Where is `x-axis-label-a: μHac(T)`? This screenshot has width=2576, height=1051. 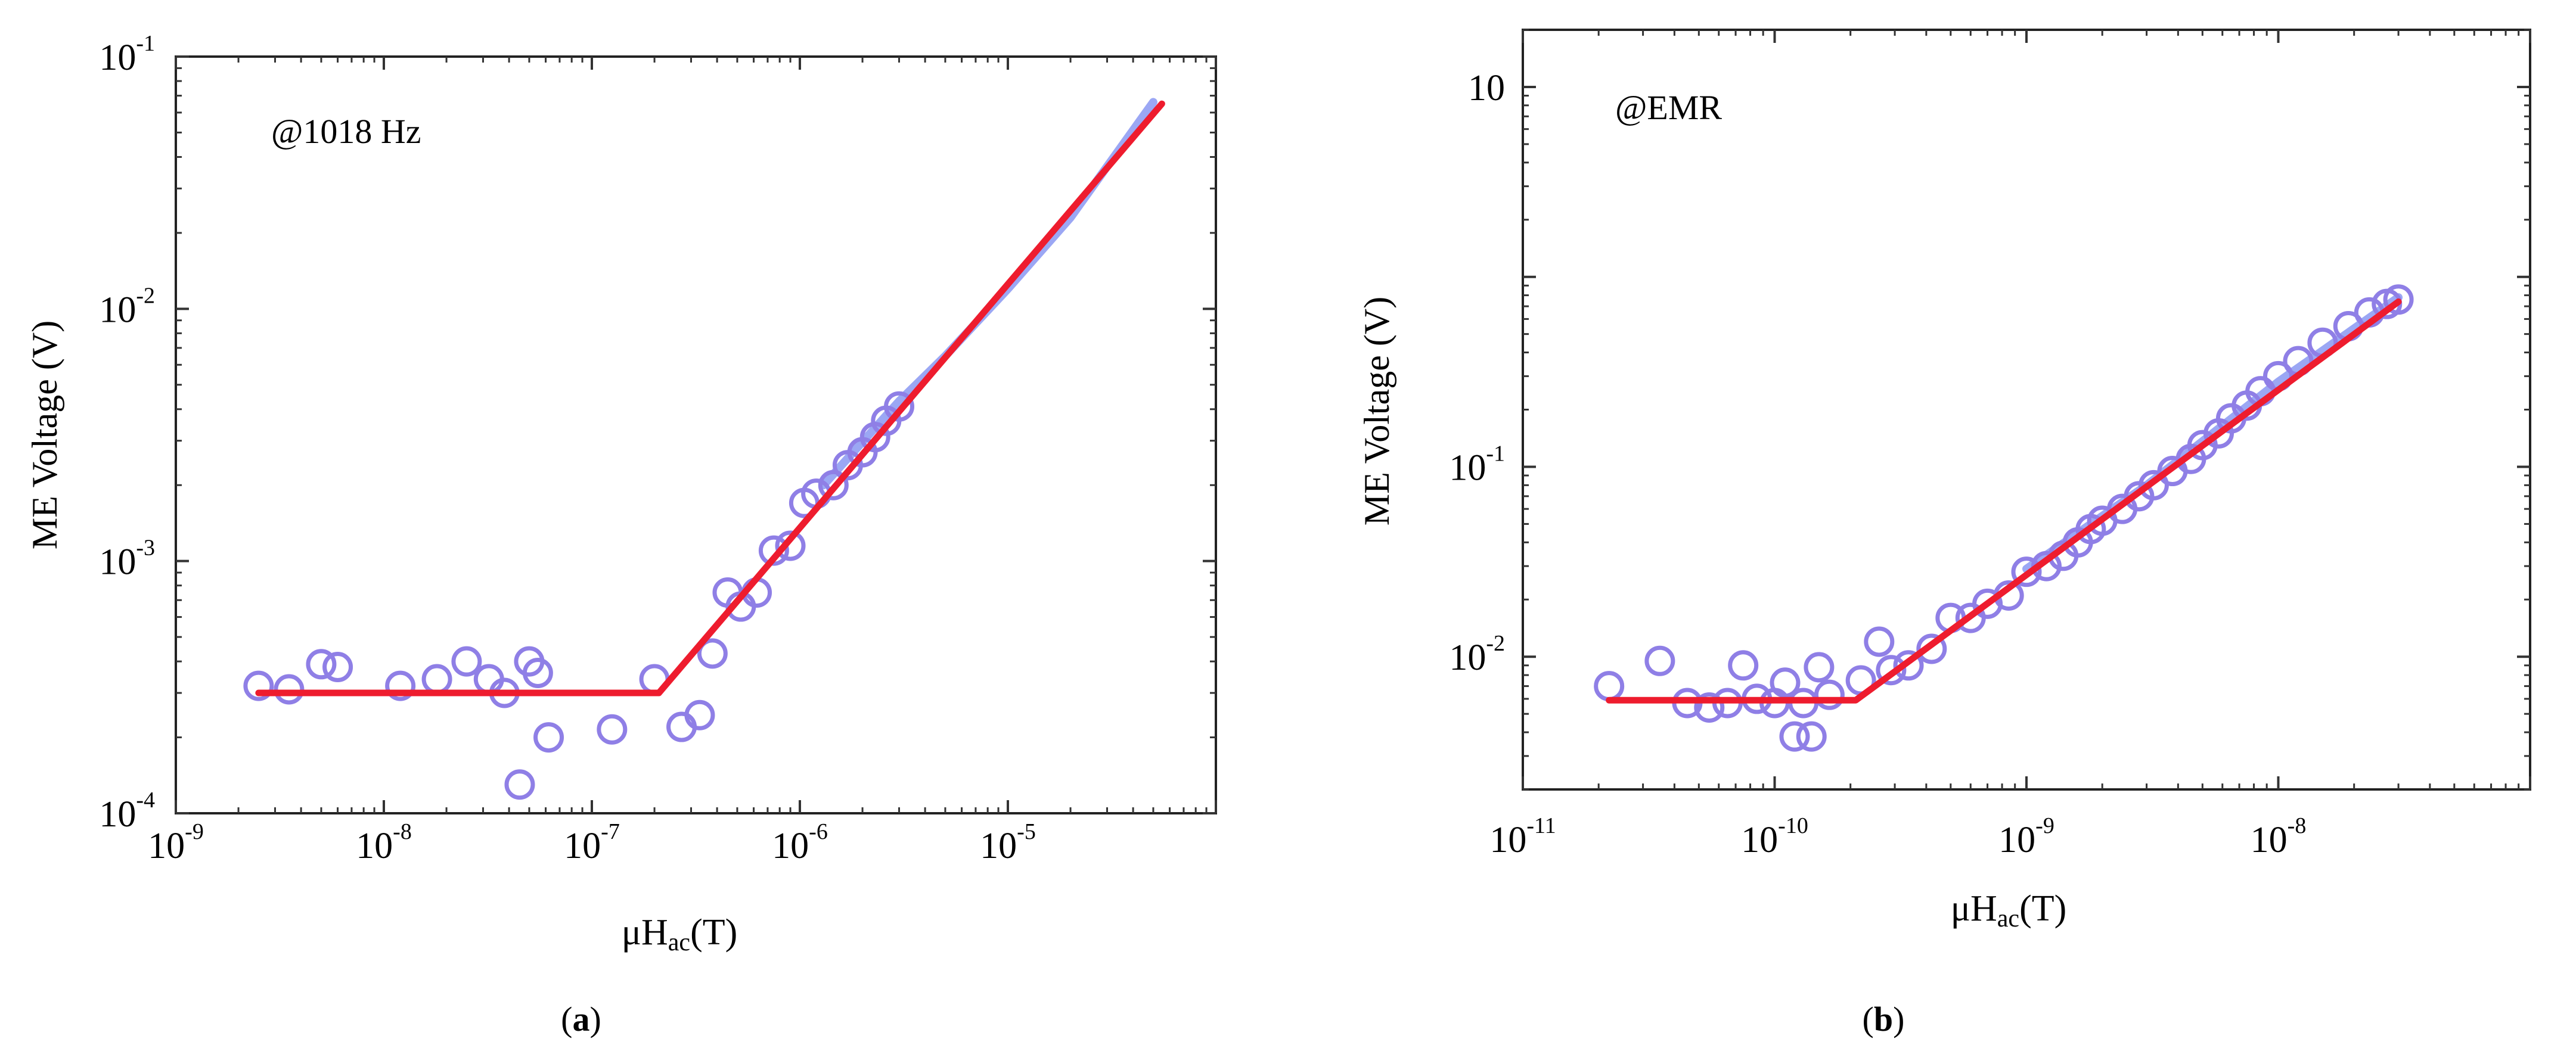
x-axis-label-a: μHac(T) is located at coordinates (680, 934).